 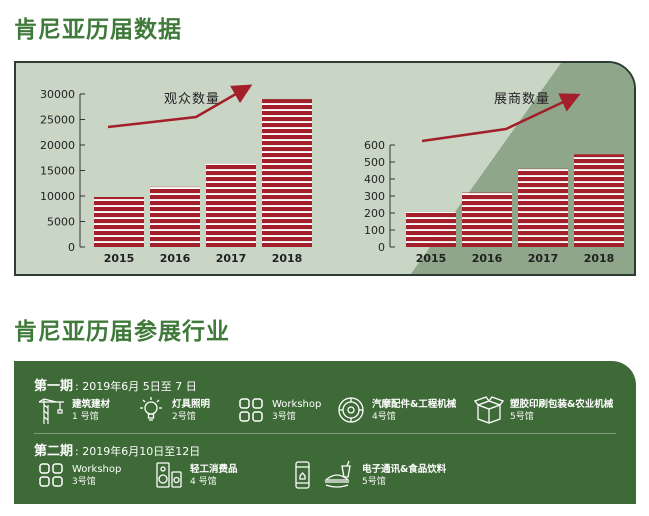 I want to click on y-tick-label: 100, so click(x=374, y=230).